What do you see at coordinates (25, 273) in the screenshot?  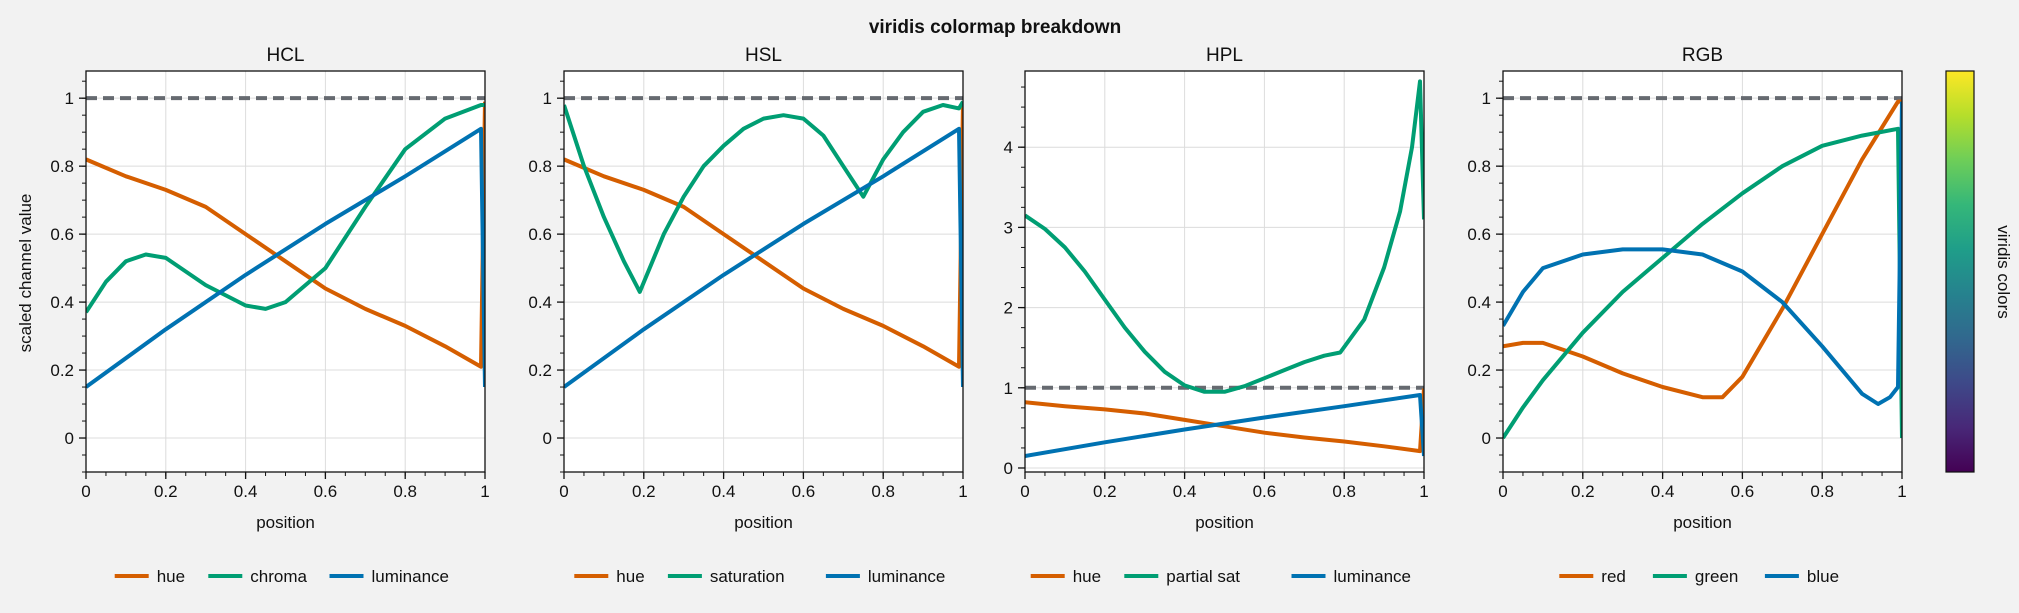 I see `shared-y-axis-label: scaled channel value` at bounding box center [25, 273].